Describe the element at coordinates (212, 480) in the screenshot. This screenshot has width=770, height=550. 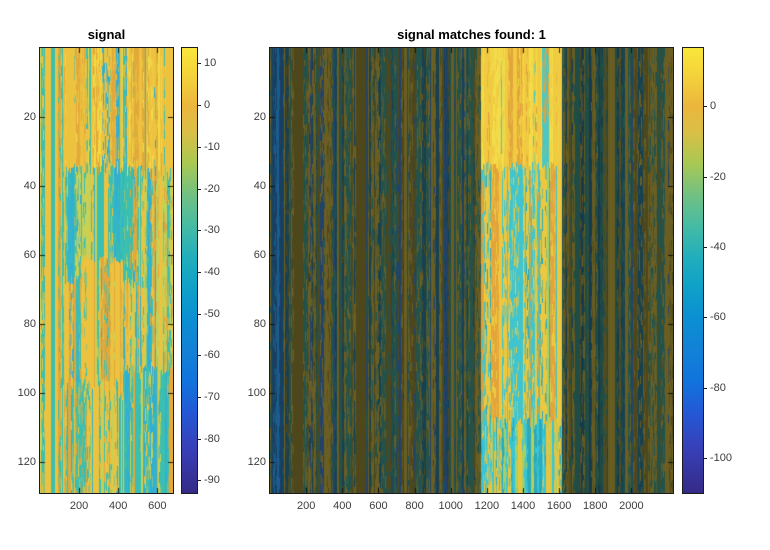
I see `left-colorbar-tick-label: -90` at that location.